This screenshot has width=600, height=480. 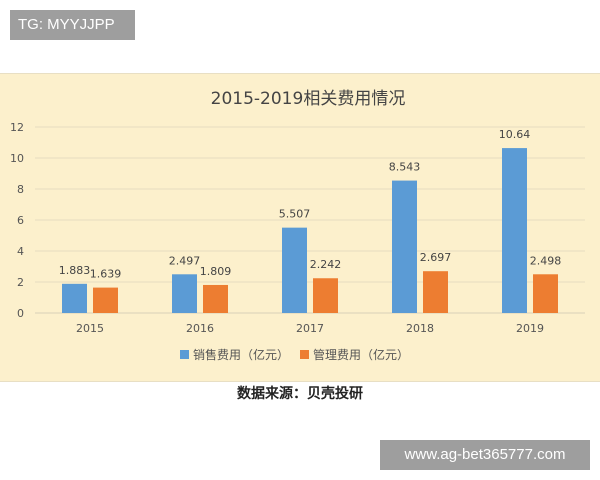 What do you see at coordinates (106, 274) in the screenshot?
I see `data-label: 1.639` at bounding box center [106, 274].